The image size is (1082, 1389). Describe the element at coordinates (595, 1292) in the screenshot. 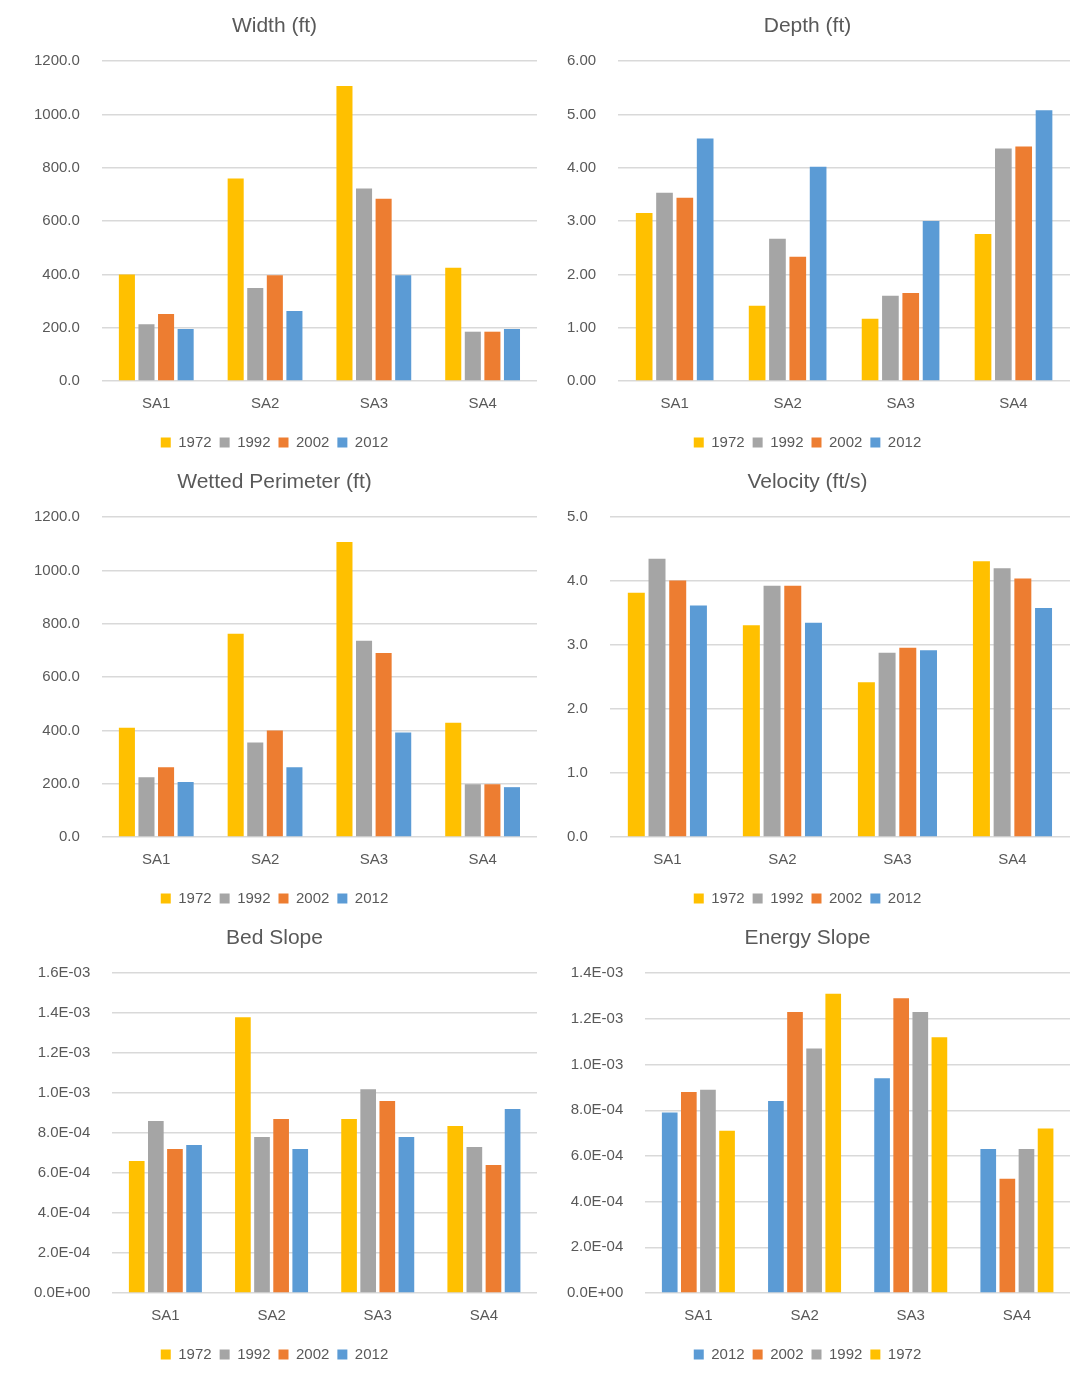

I see `y-tick-label: 0.0E+00` at that location.